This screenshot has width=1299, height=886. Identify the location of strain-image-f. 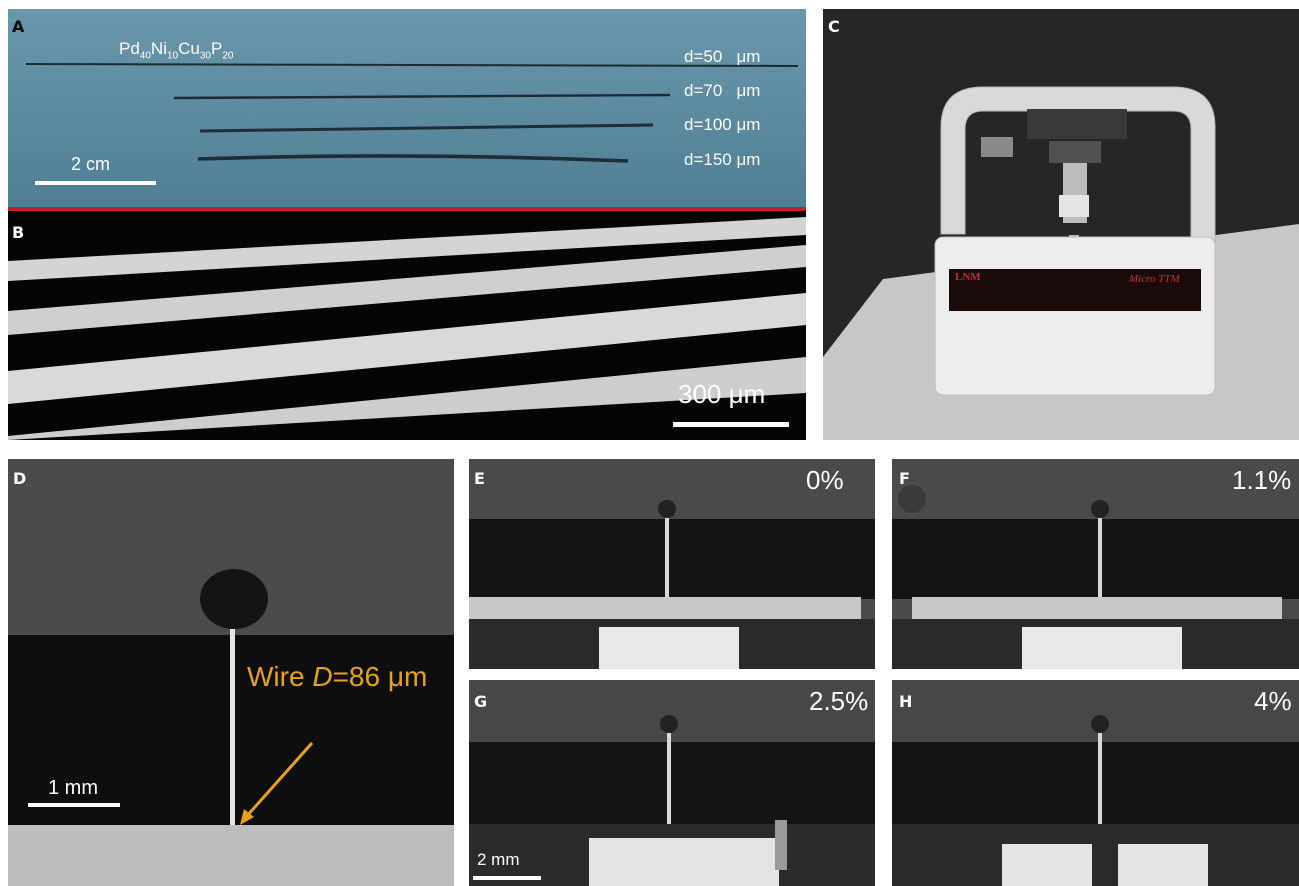
(1095, 577).